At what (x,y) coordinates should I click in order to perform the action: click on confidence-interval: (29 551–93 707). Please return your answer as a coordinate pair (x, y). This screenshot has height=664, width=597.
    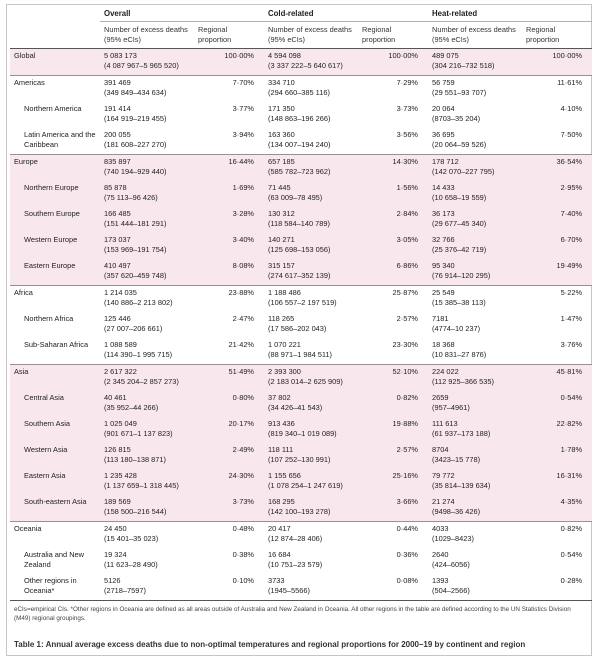
    Looking at the image, I should click on (459, 92).